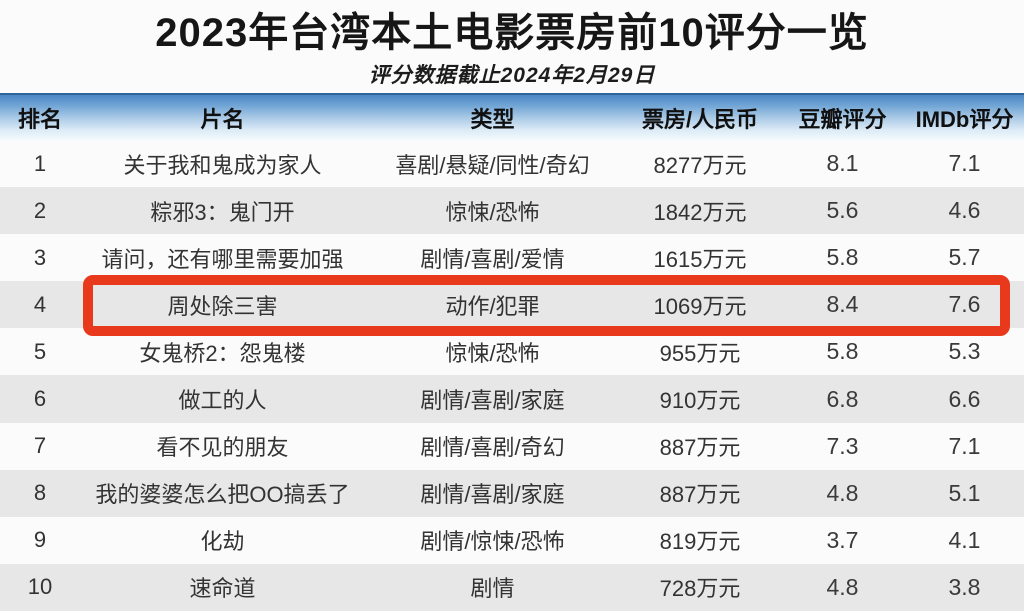  Describe the element at coordinates (964, 492) in the screenshot. I see `cell-imdb: 5.1` at that location.